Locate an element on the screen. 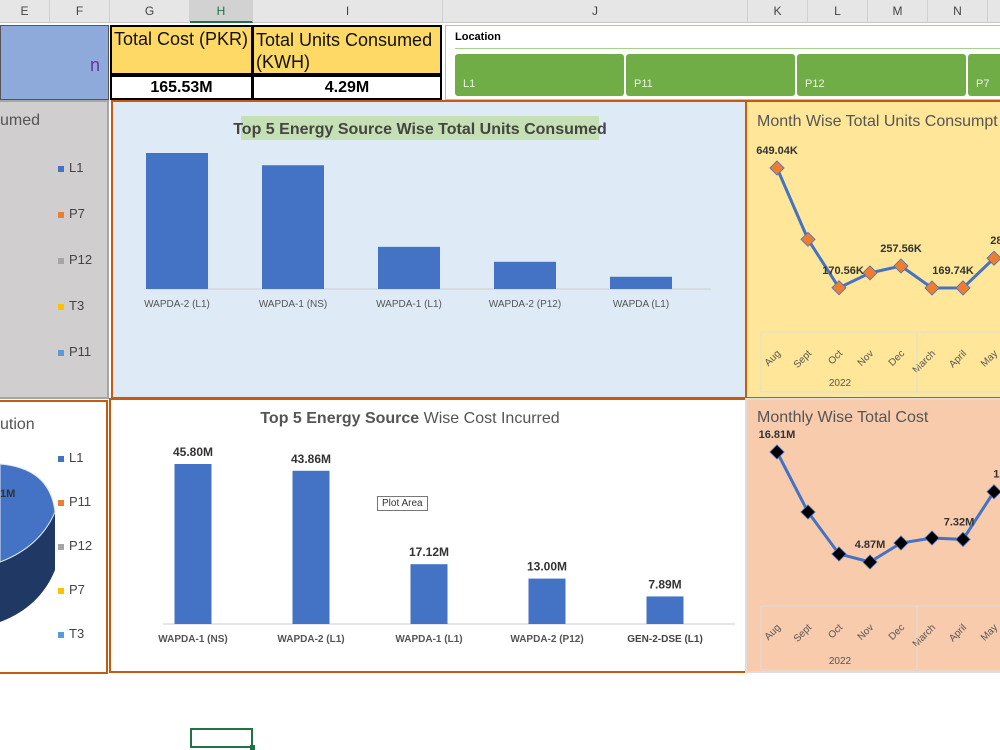 The image size is (1000, 750). column-header-j: J is located at coordinates (595, 11).